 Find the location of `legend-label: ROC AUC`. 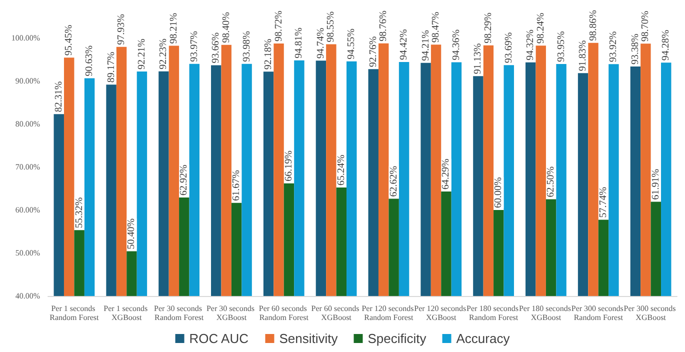

legend-label: ROC AUC is located at coordinates (219, 338).